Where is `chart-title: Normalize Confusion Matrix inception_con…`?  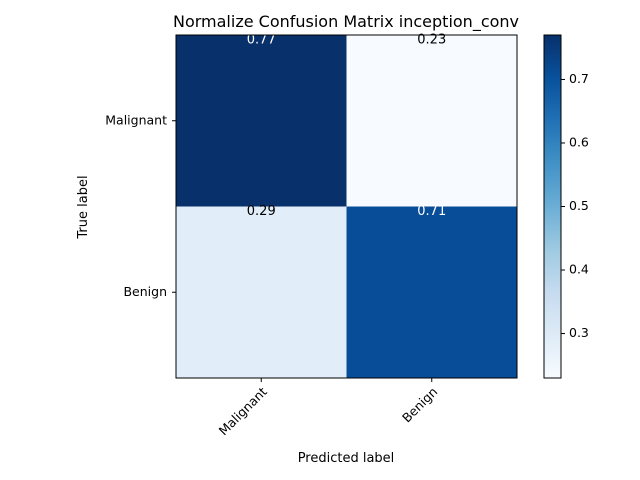 chart-title: Normalize Confusion Matrix inception_con… is located at coordinates (346, 22).